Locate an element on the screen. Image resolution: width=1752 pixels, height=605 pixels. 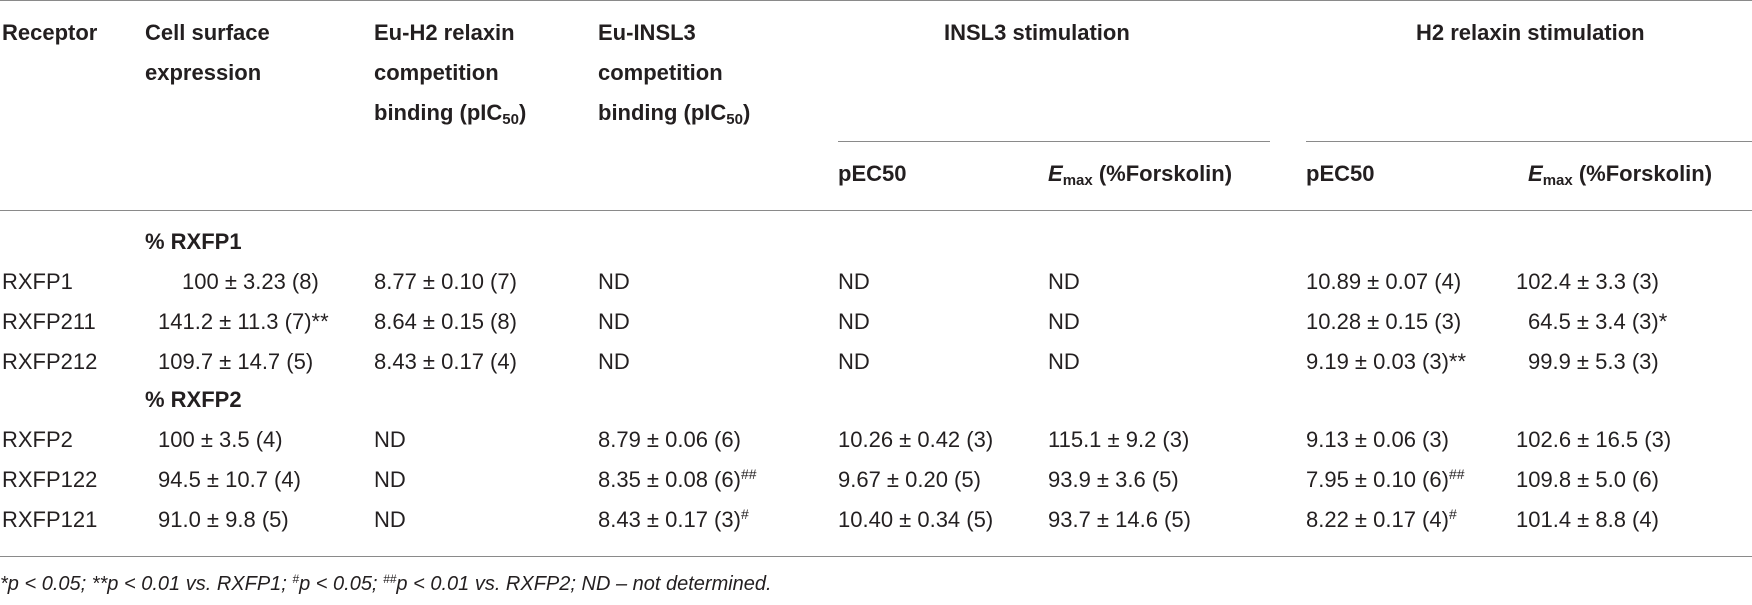
cell-receptor: RXFP1 is located at coordinates (37, 281).